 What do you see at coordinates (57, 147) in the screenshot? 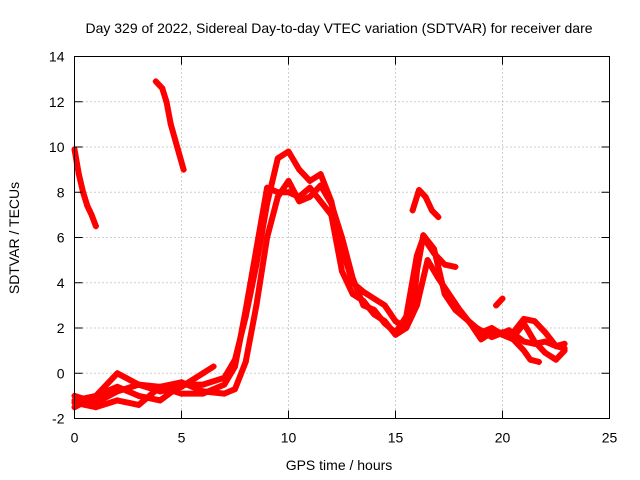
I see `y-tick-label: 10` at bounding box center [57, 147].